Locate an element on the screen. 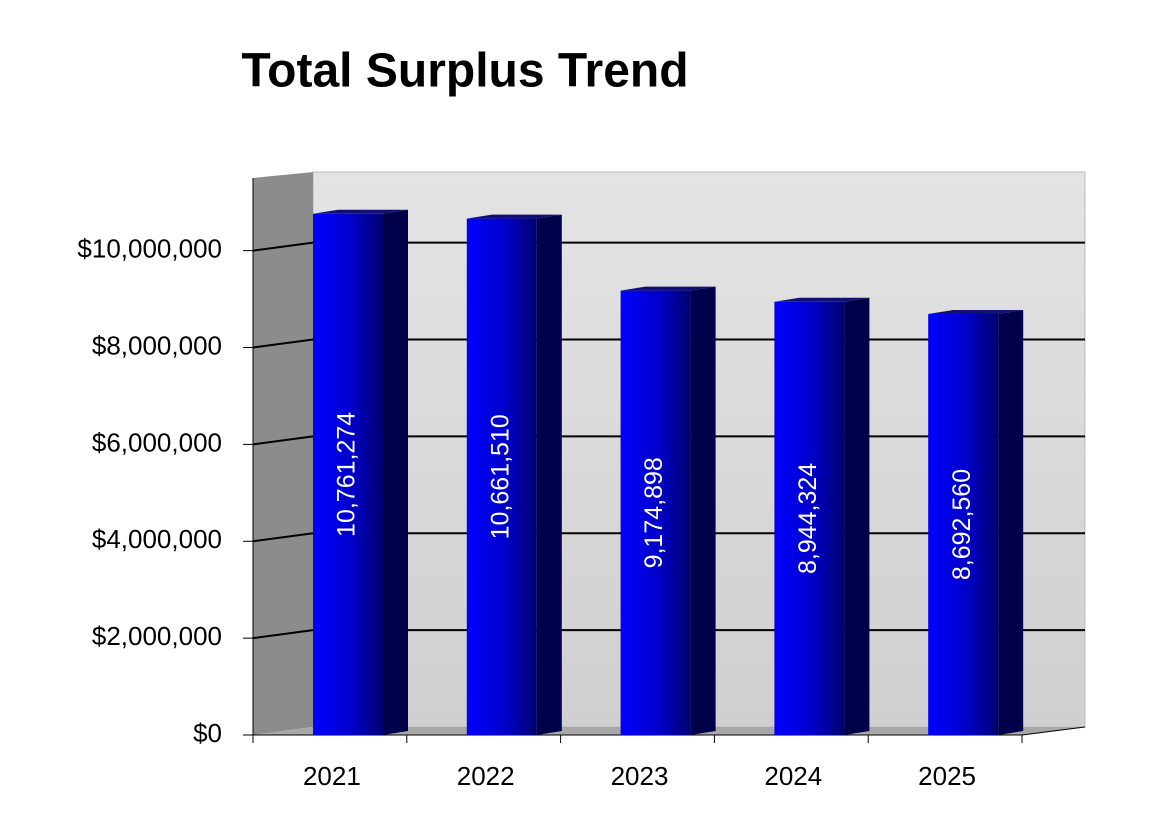 Image resolution: width=1156 pixels, height=829 pixels. chart-title: Total Surplus Trend is located at coordinates (464, 71).